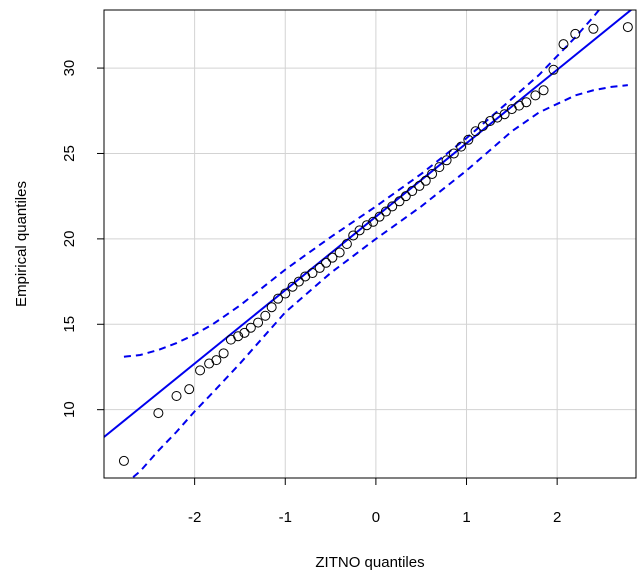 Image resolution: width=637 pixels, height=575 pixels. Describe the element at coordinates (376, 517) in the screenshot. I see `x-tick-label: 0` at that location.